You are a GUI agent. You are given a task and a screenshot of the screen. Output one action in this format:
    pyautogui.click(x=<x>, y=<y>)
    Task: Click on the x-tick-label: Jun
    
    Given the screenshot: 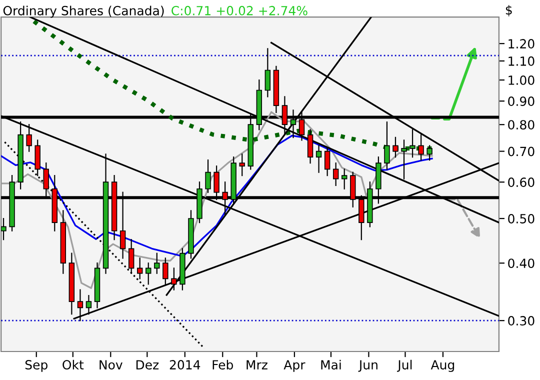 What is the action you would take?
    pyautogui.click(x=368, y=366)
    